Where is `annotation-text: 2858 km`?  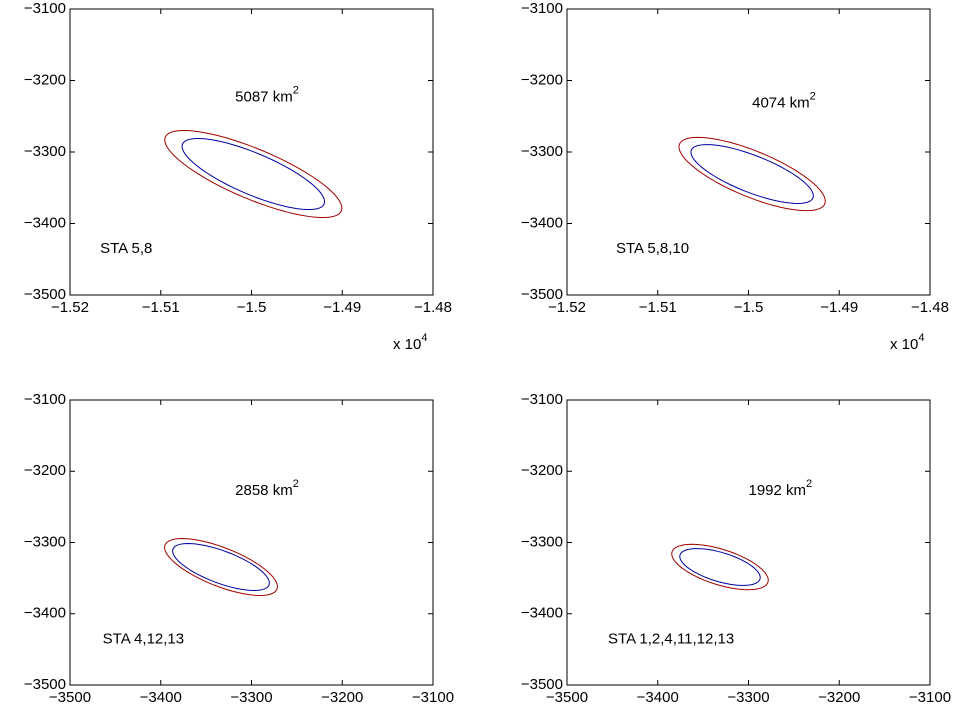
annotation-text: 2858 km is located at coordinates (264, 490).